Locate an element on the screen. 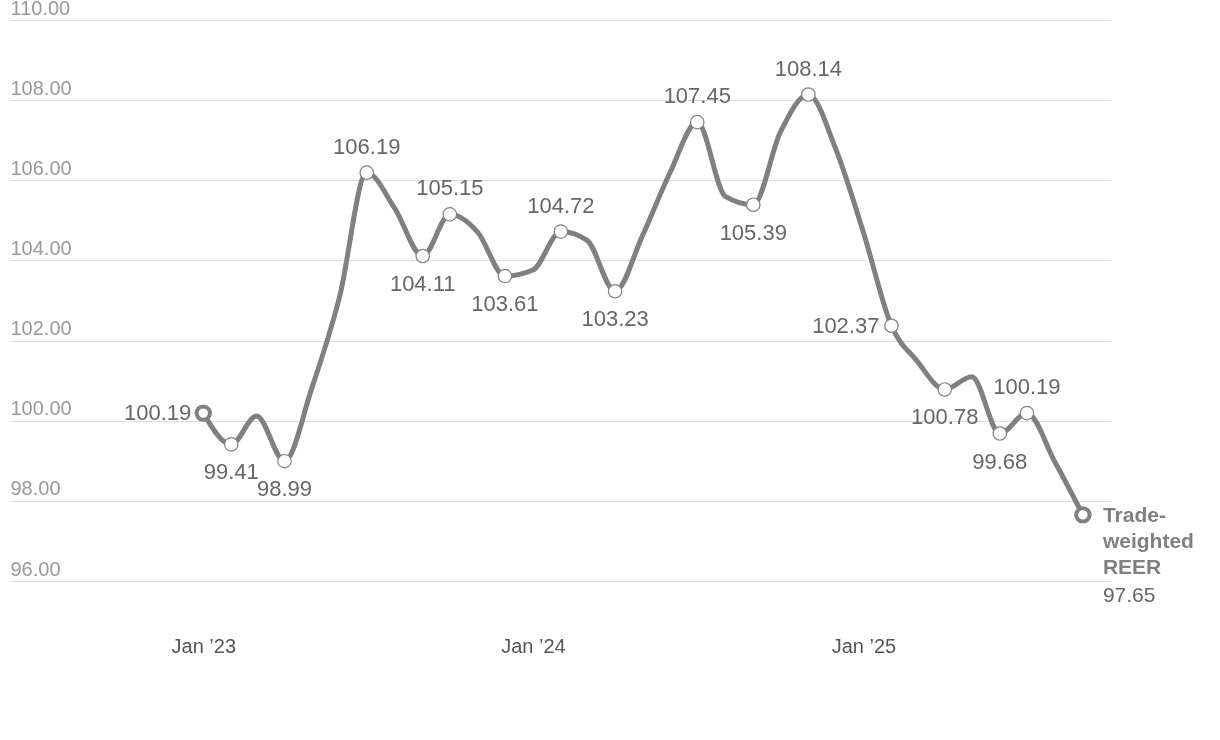  y-tick-label: 102.00 is located at coordinates (41, 328).